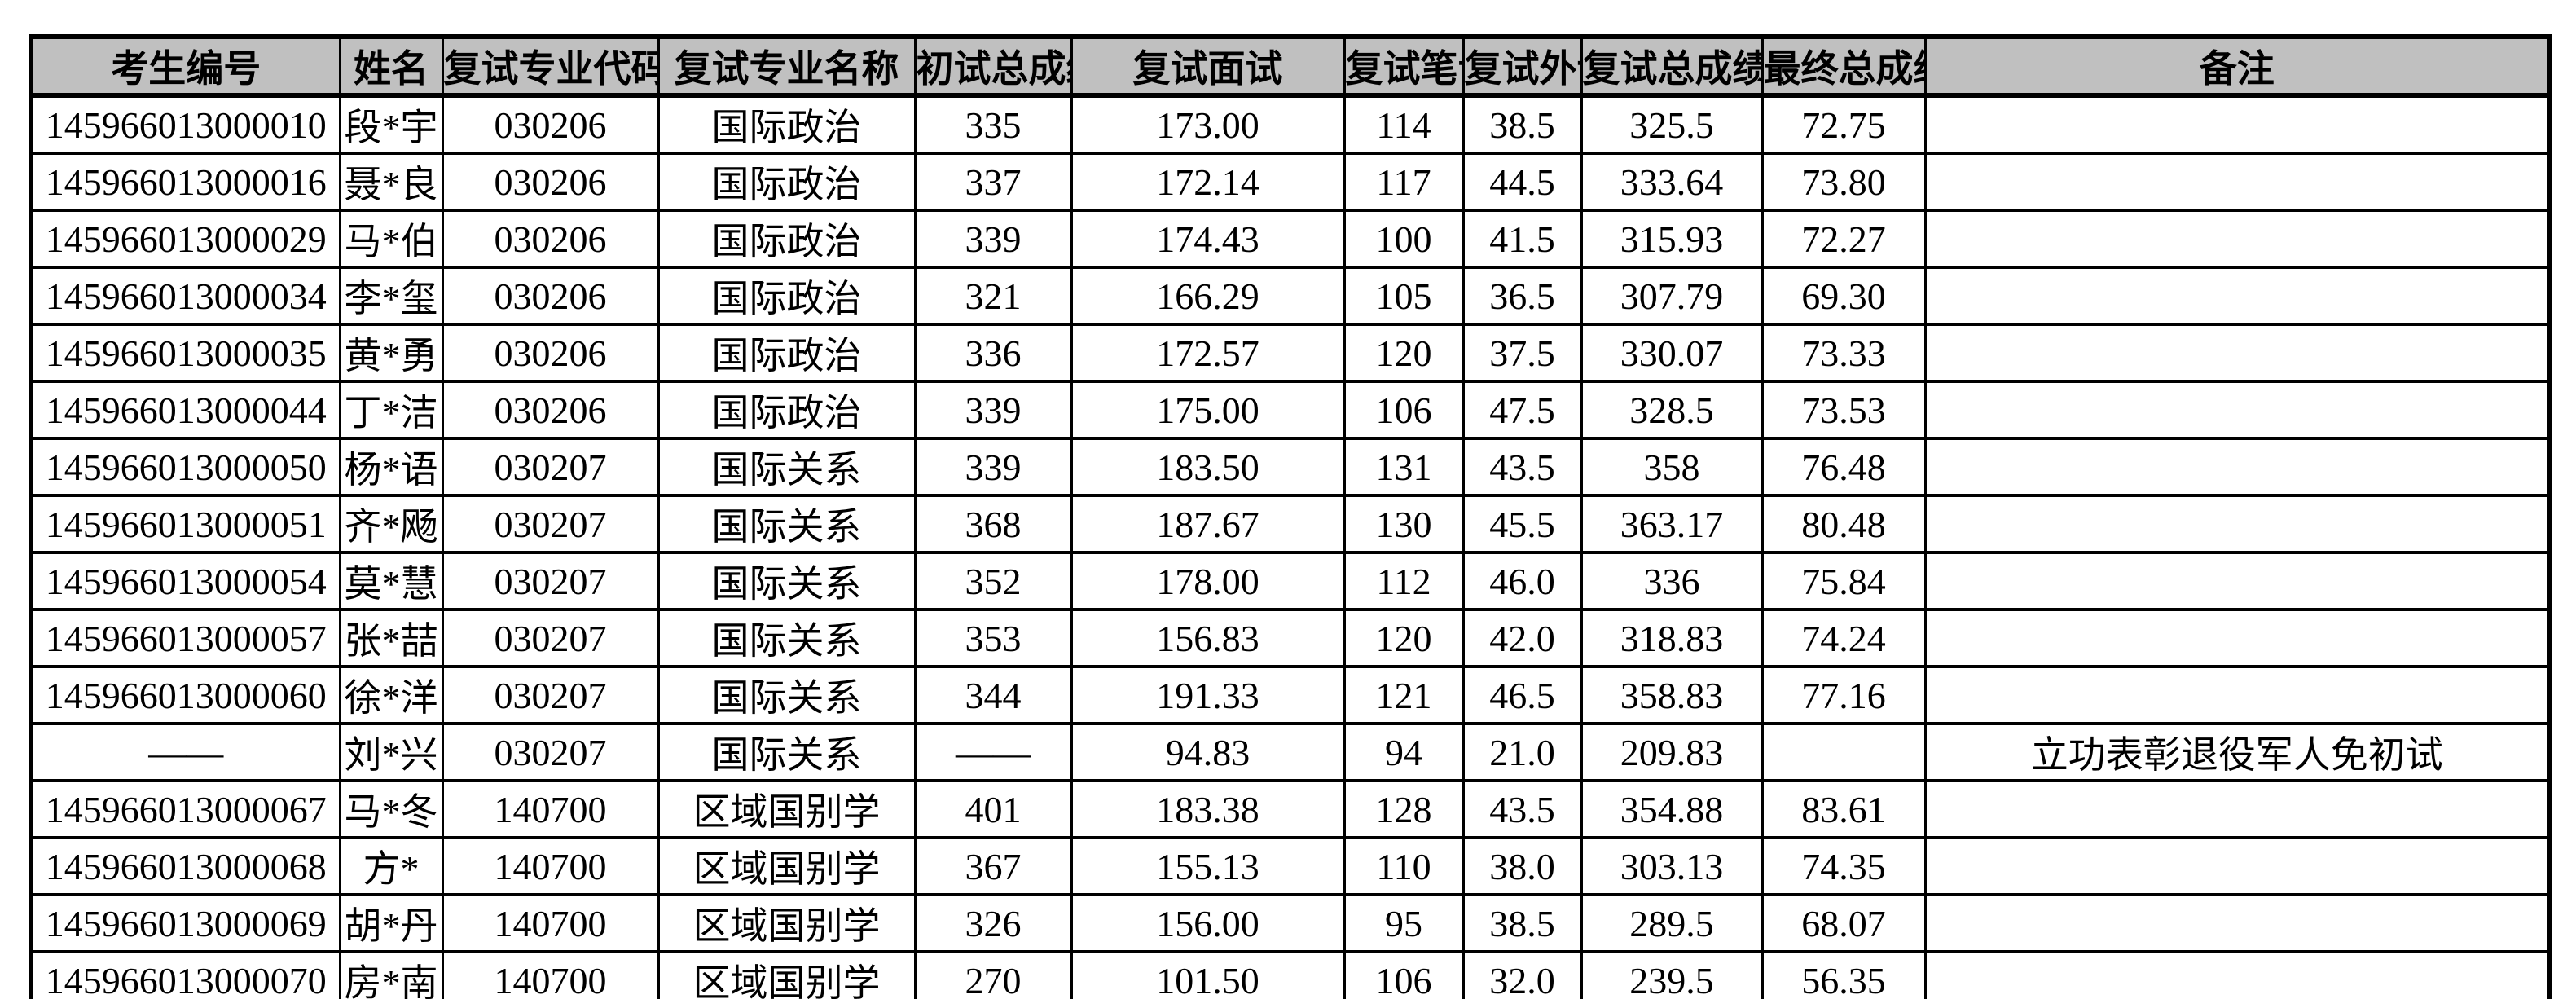  I want to click on cell-final_total_score: 68.07, so click(1844, 923).